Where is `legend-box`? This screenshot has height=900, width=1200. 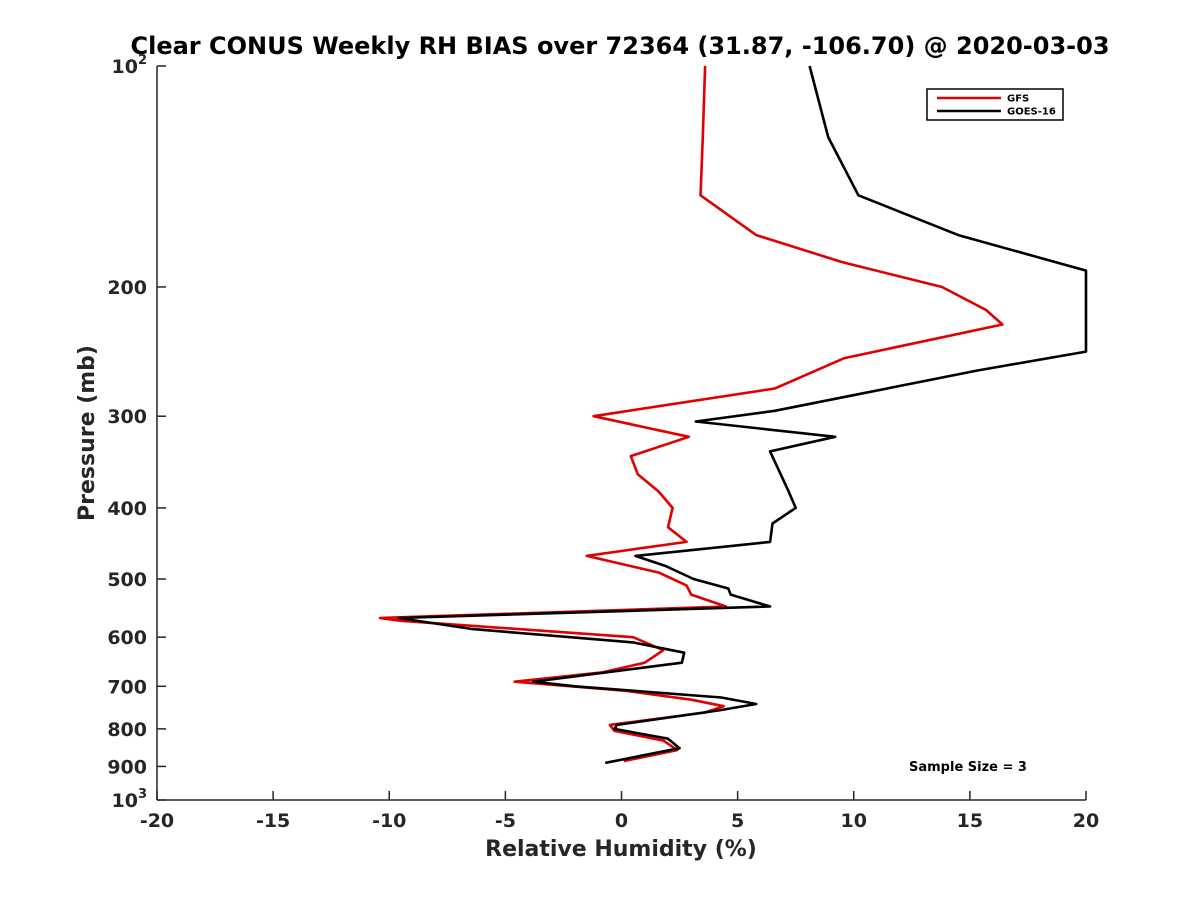 legend-box is located at coordinates (995, 104).